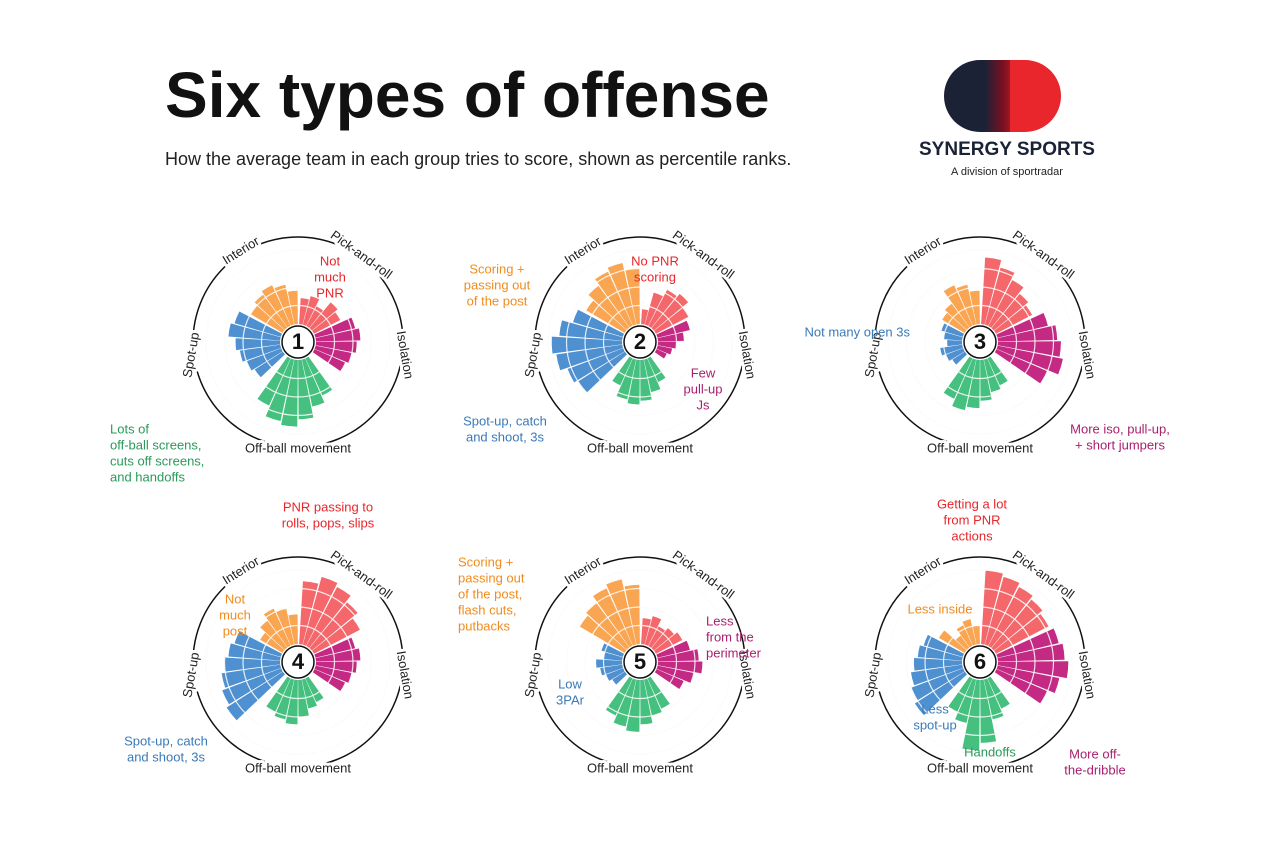  Describe the element at coordinates (655, 260) in the screenshot. I see `annotation: No PNR` at that location.